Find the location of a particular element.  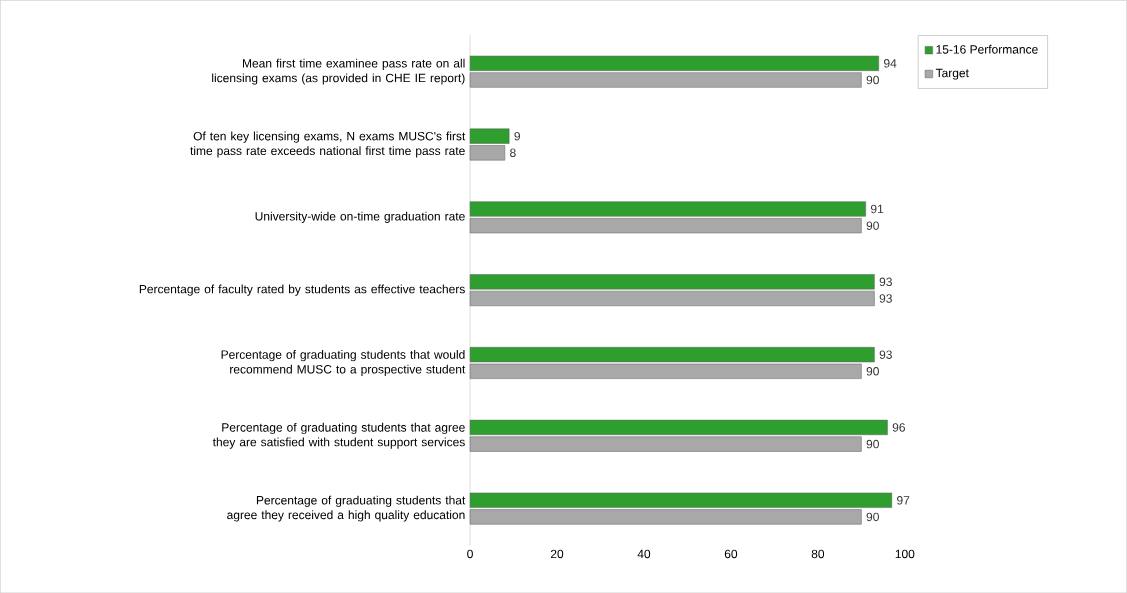

data-label: 91 is located at coordinates (877, 209).